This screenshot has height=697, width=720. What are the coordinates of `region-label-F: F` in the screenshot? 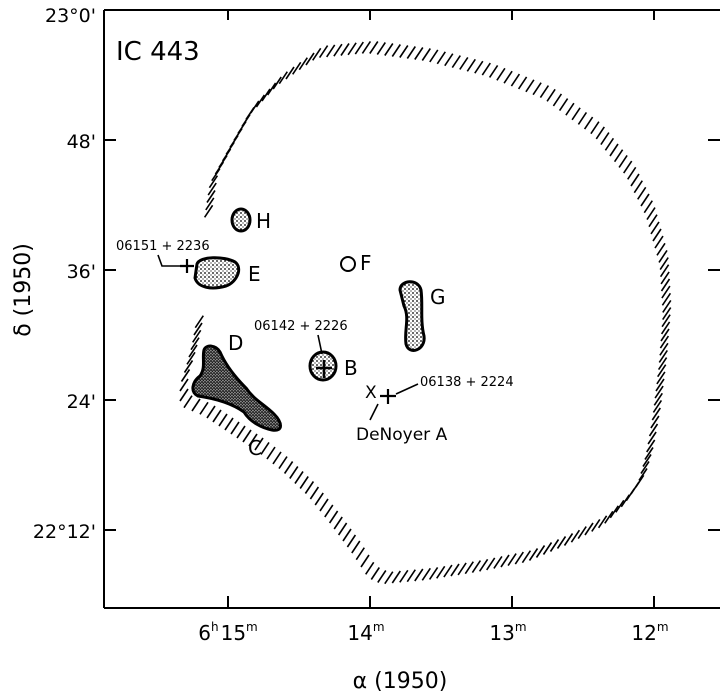 It's located at (366, 263).